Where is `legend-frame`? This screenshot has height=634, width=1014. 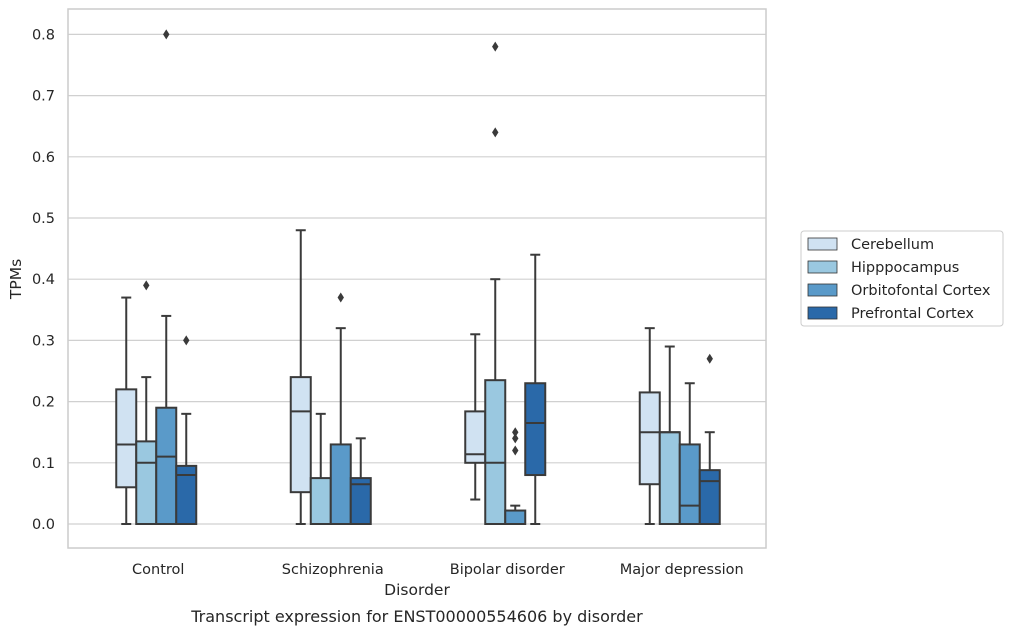
legend-frame is located at coordinates (902, 278).